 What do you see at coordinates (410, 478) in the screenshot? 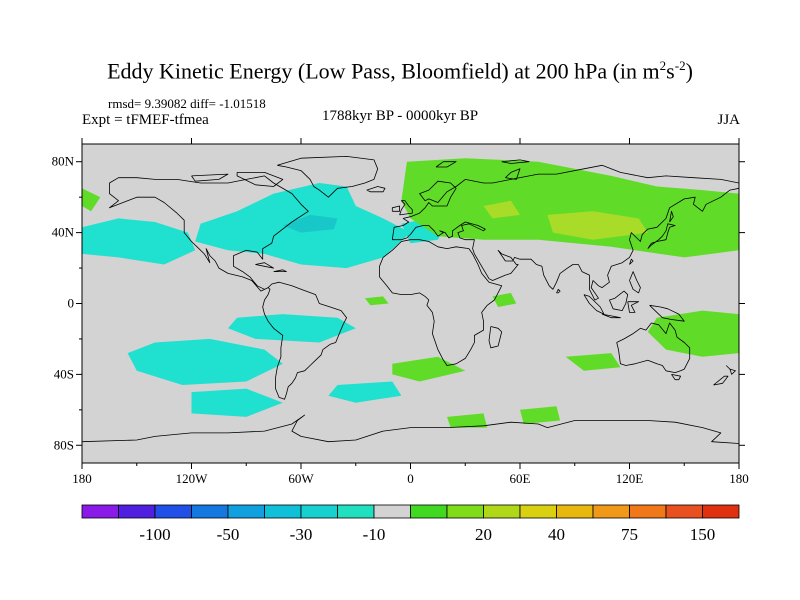
I see `lon-tick-label: 0` at bounding box center [410, 478].